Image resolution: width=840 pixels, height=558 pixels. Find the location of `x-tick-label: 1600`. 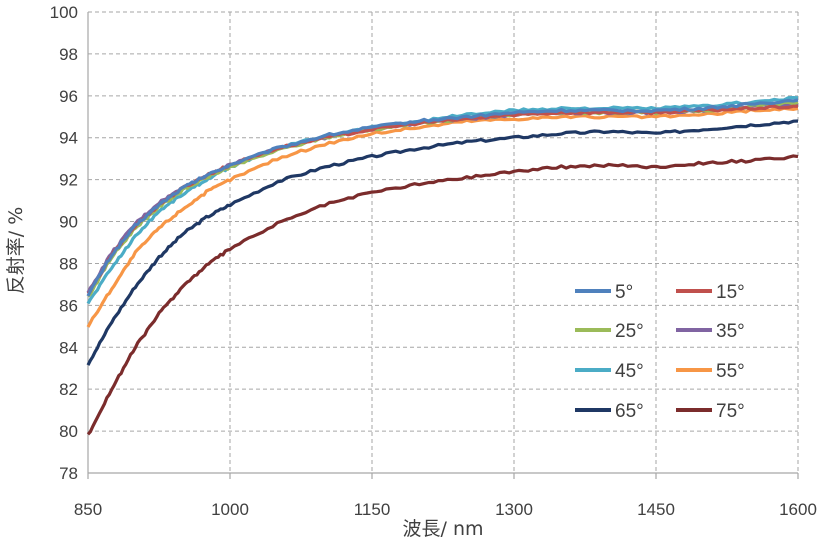

x-tick-label: 1600 is located at coordinates (798, 509).